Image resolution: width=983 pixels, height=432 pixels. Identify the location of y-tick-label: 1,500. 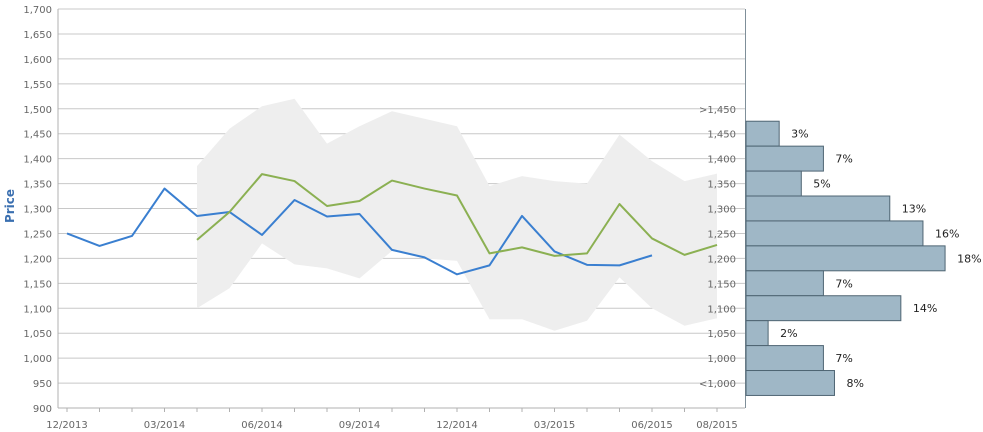
(37, 110).